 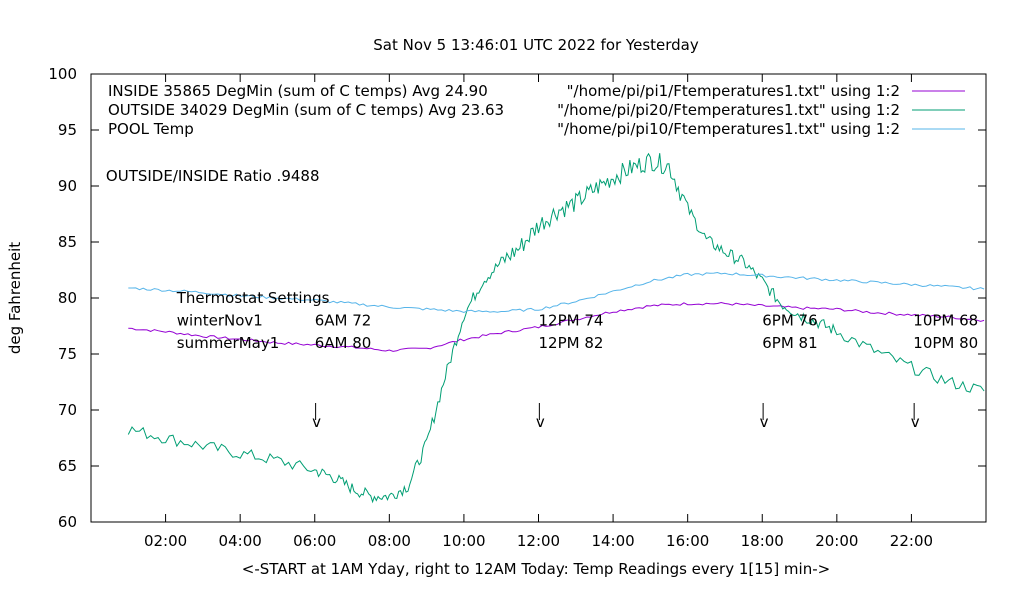 What do you see at coordinates (945, 343) in the screenshot?
I see `annotation-text: 10PM 80` at bounding box center [945, 343].